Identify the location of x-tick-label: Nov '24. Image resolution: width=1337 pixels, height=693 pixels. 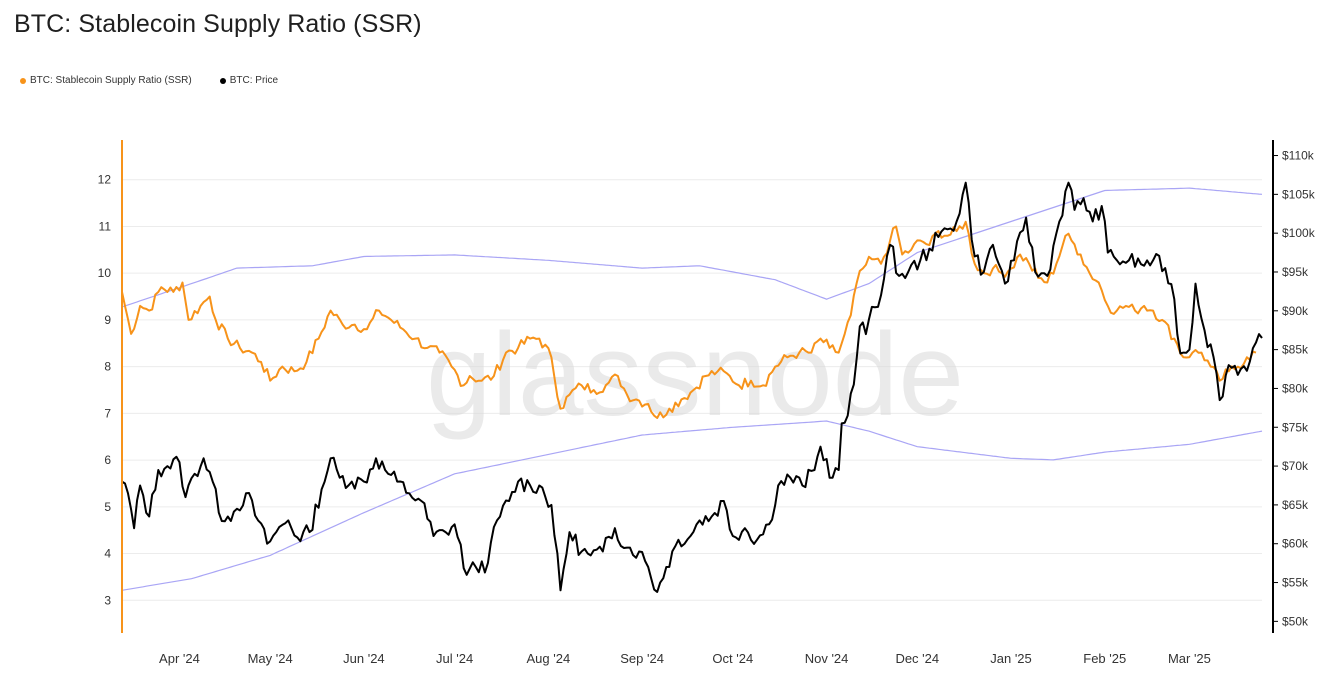
(827, 658).